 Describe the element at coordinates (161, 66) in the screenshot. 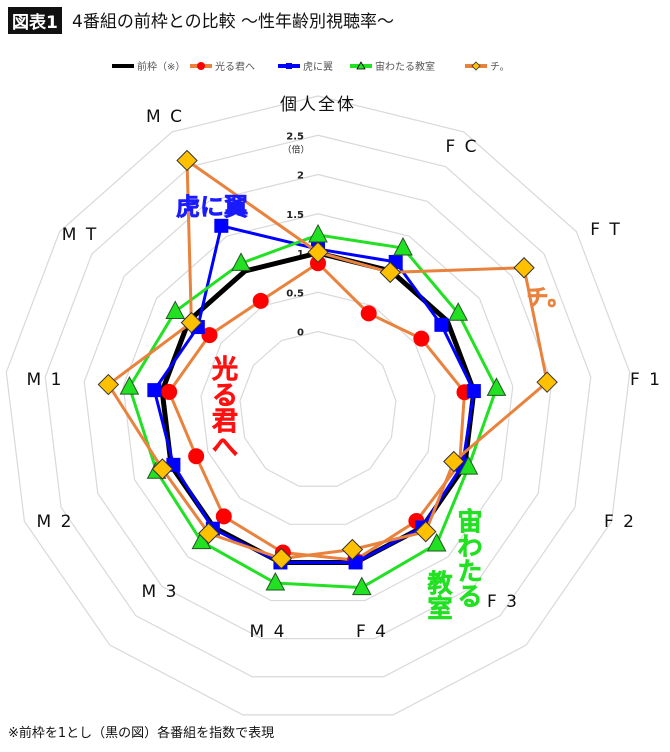

I see `legend-label: 前枠（※）` at that location.